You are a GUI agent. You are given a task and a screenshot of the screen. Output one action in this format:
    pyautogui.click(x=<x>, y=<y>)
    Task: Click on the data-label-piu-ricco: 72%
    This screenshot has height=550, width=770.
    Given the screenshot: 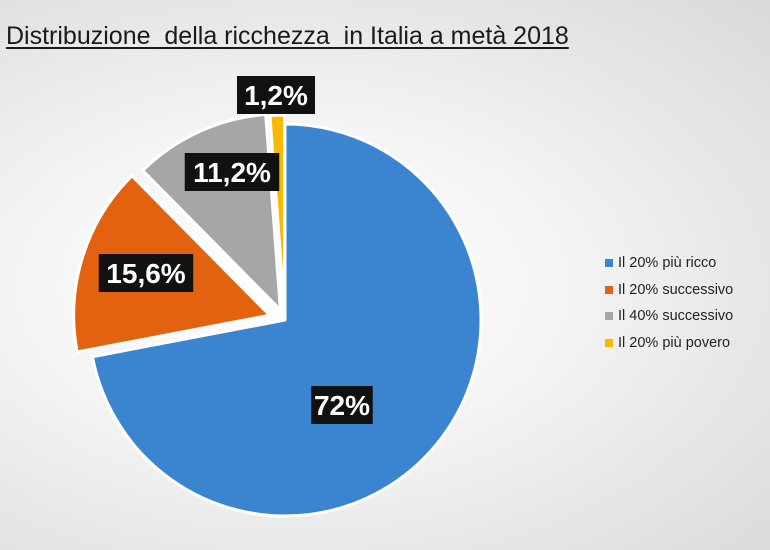 What is the action you would take?
    pyautogui.click(x=342, y=405)
    